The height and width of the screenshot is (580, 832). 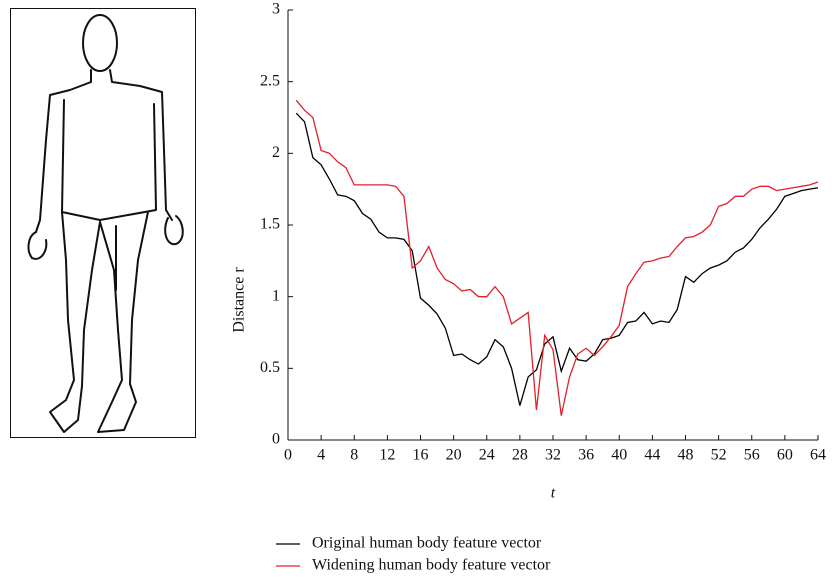 What do you see at coordinates (288, 455) in the screenshot?
I see `x-tick-label: 0` at bounding box center [288, 455].